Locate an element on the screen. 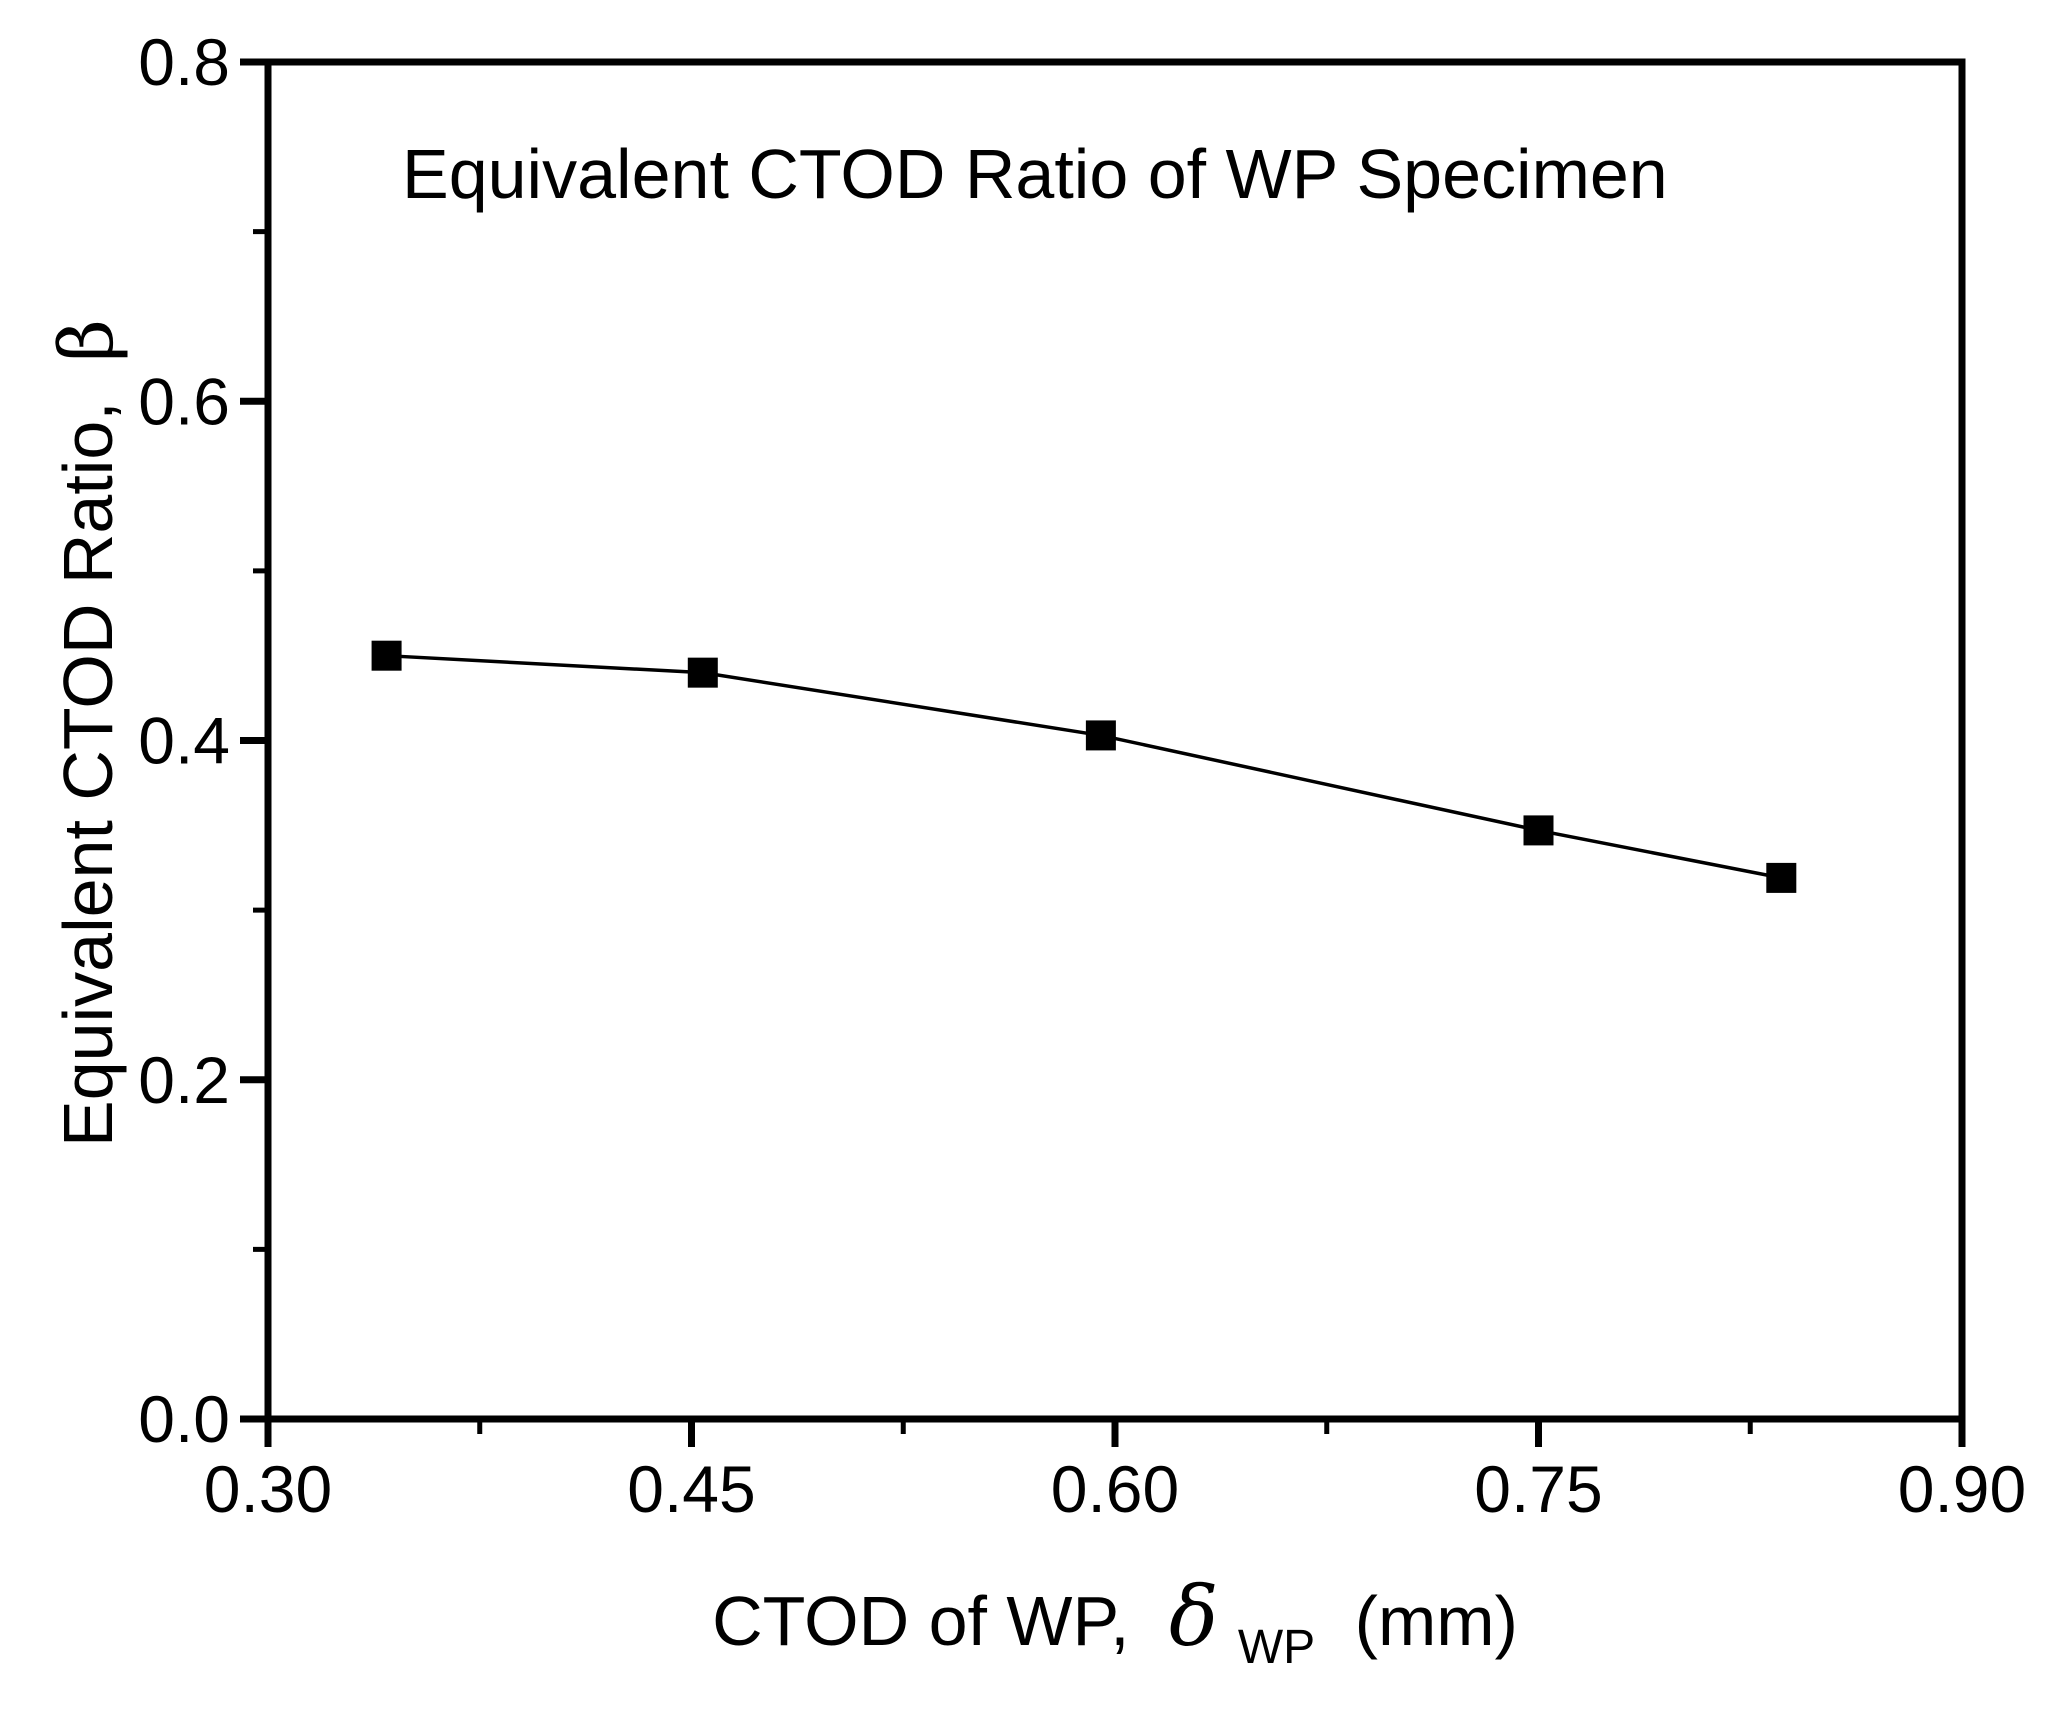 The image size is (2061, 1716). y-axis-minor-ticks is located at coordinates (260, 740).